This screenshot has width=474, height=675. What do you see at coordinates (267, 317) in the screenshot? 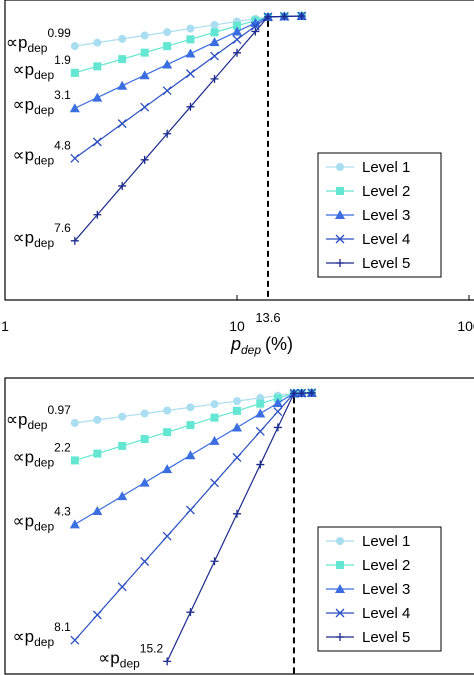
I see `threshold-label: 13.6` at bounding box center [267, 317].